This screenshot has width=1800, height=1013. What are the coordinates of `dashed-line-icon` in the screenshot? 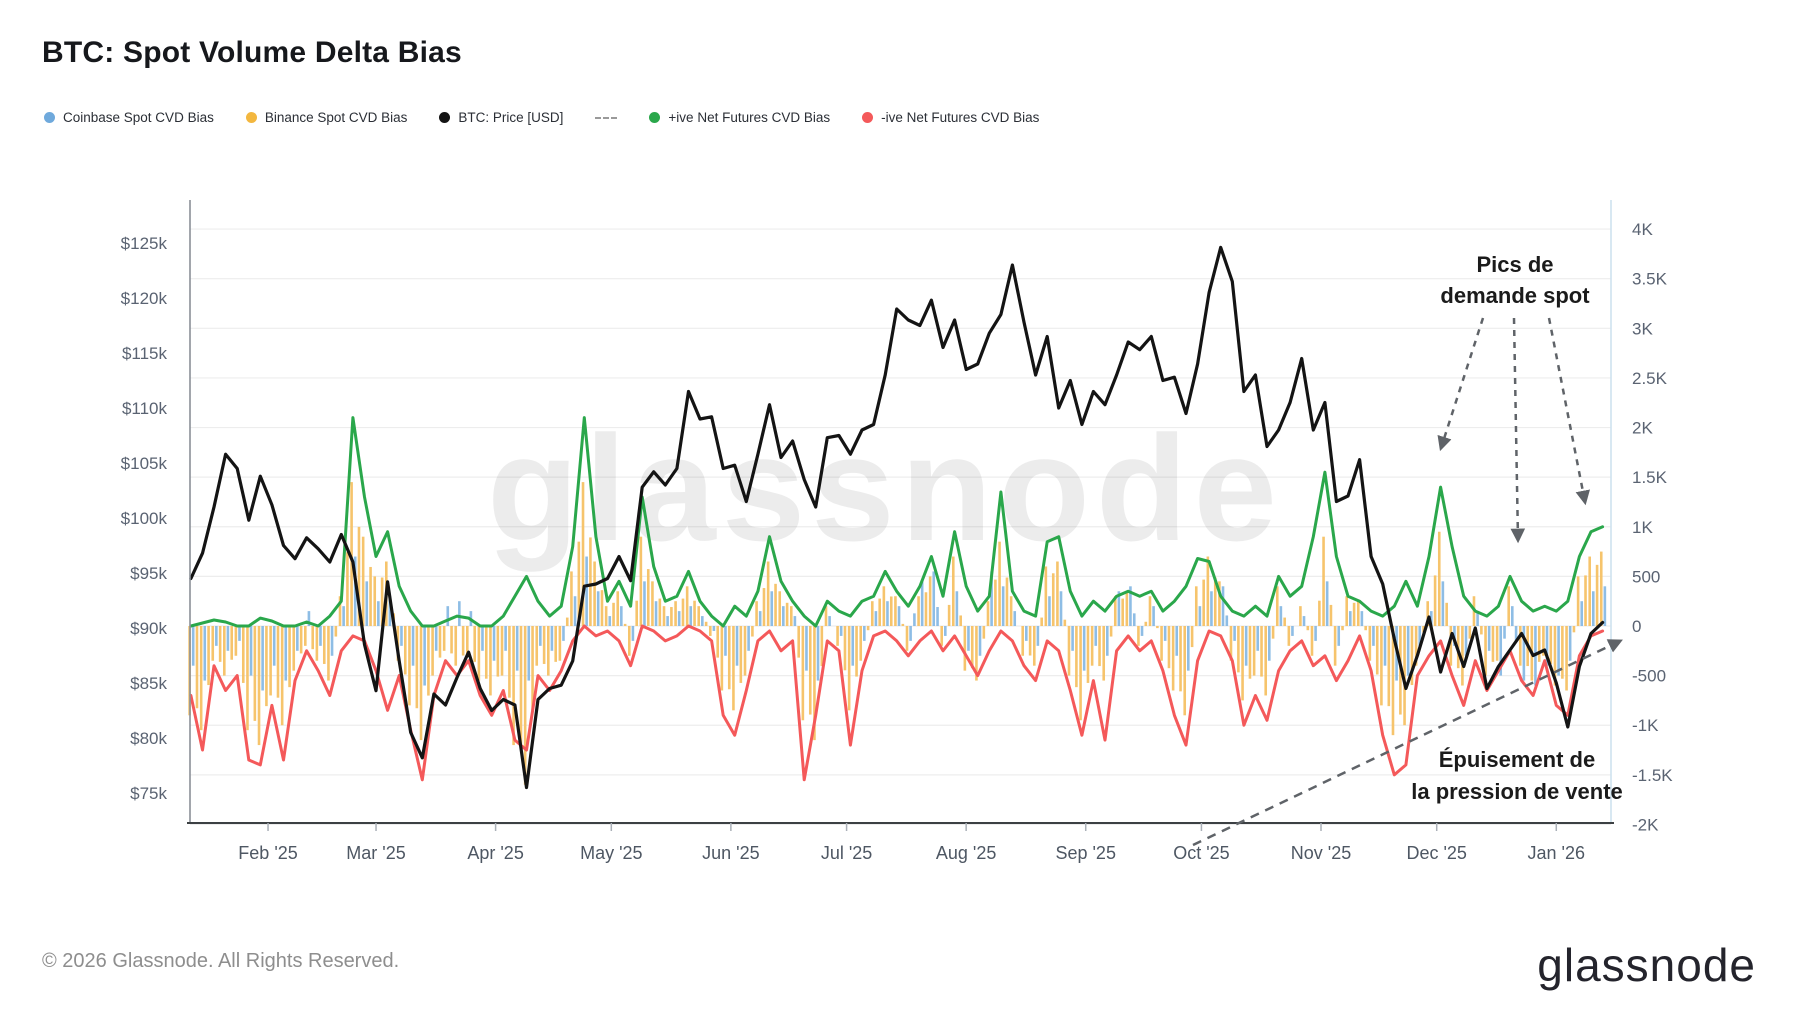 It's located at (606, 117).